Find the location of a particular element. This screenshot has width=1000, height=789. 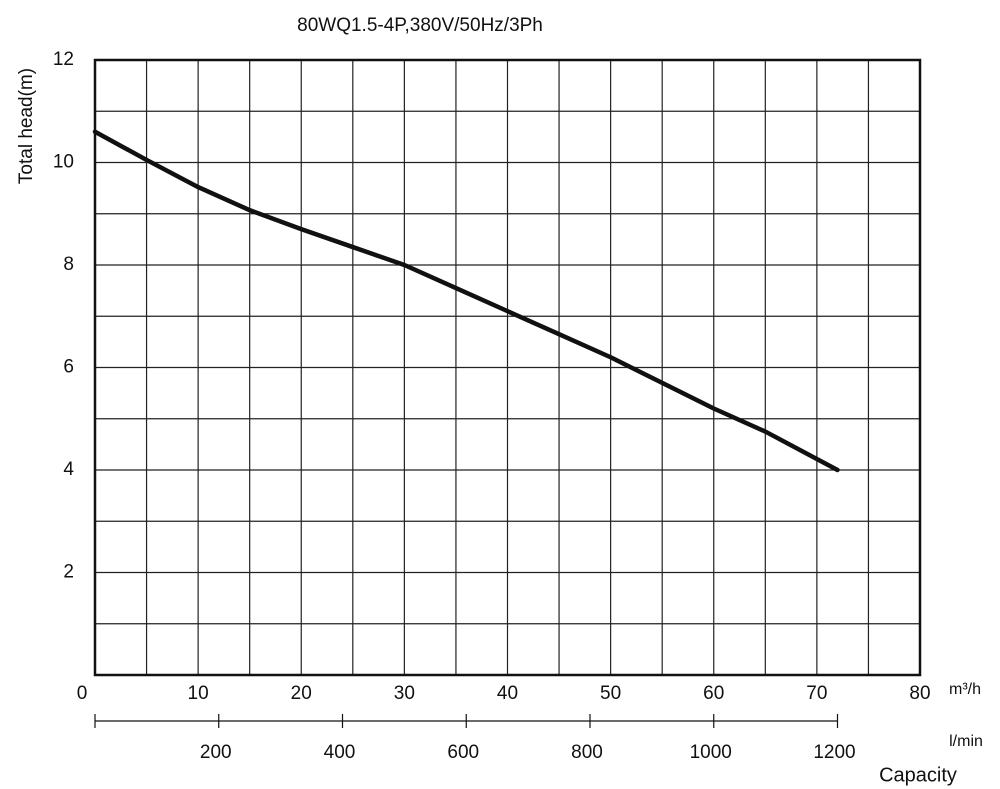

y-tick-label: 4 is located at coordinates (68, 469).